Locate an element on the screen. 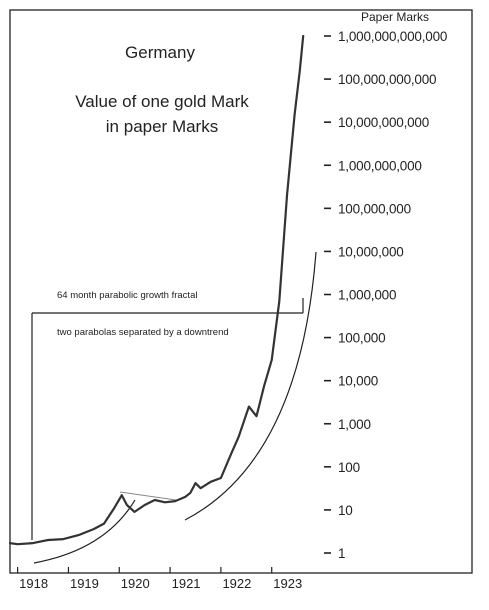  chart-title-line-1: Germany is located at coordinates (160, 52).